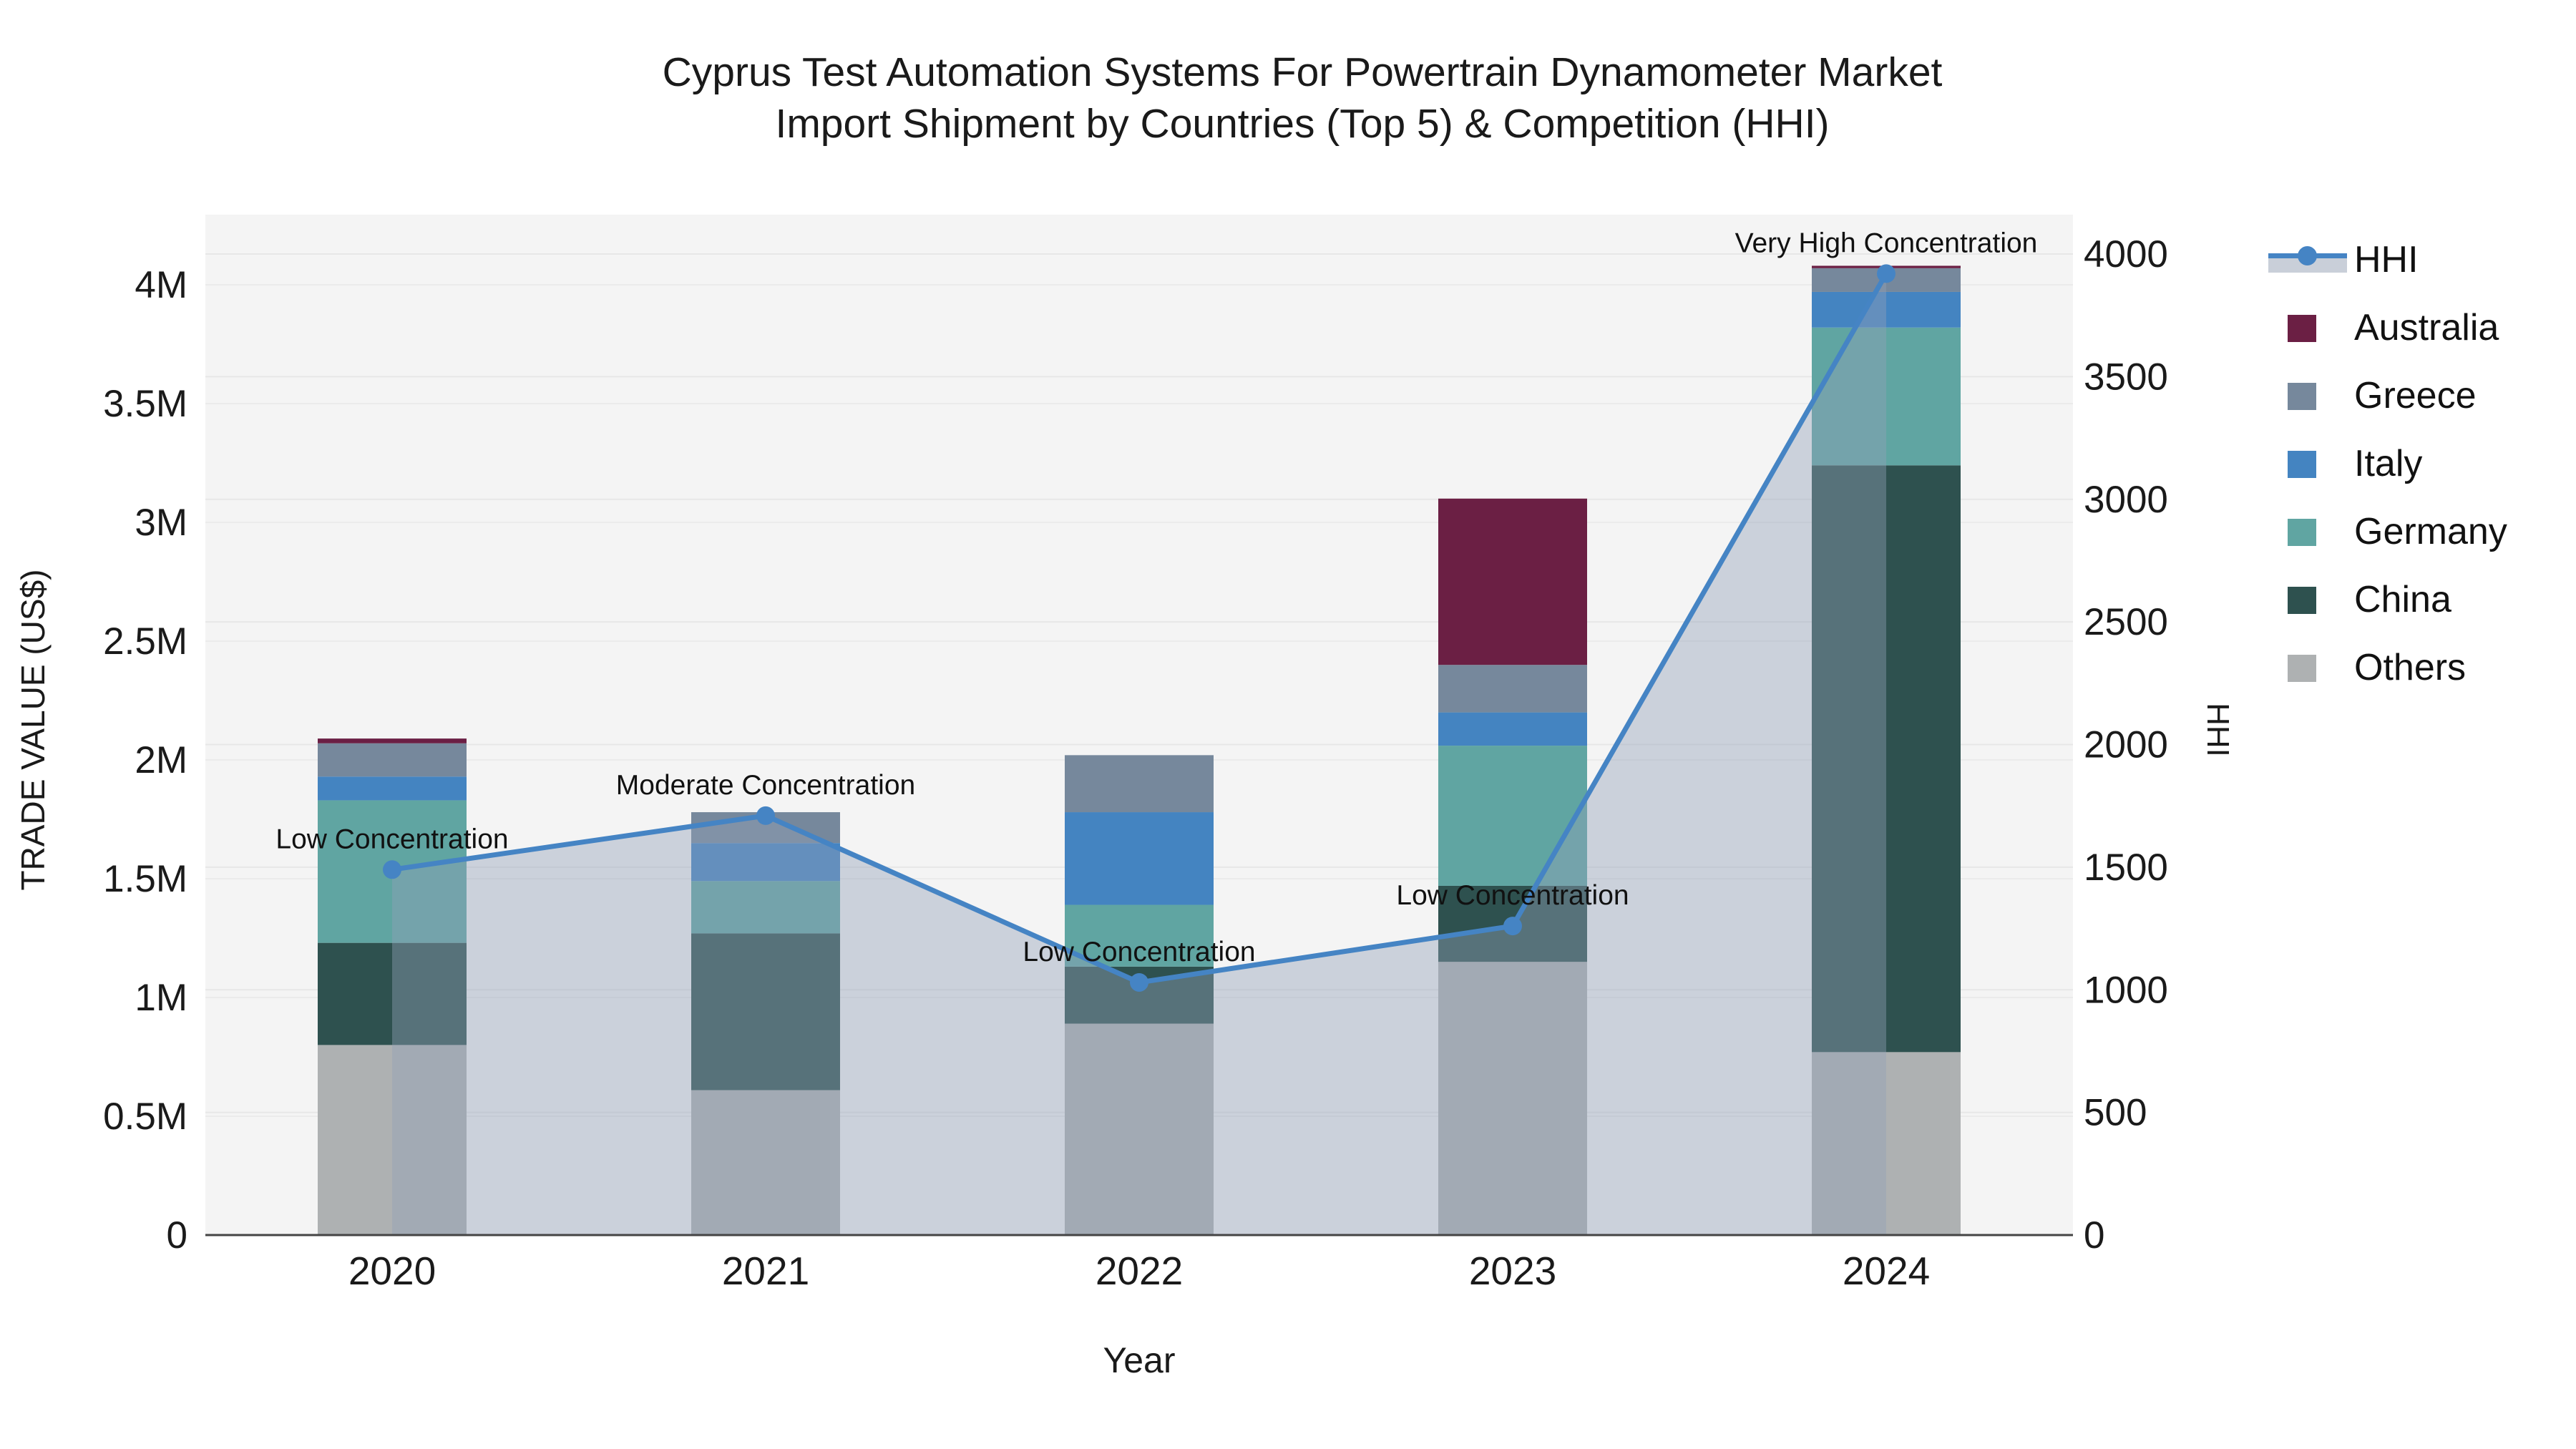  I want to click on legend-item-others: Others, so click(2415, 667).